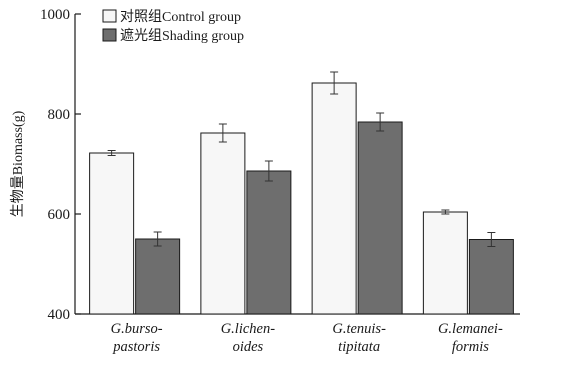 The width and height of the screenshot is (566, 366). I want to click on y-tick-label: 400, so click(59, 315).